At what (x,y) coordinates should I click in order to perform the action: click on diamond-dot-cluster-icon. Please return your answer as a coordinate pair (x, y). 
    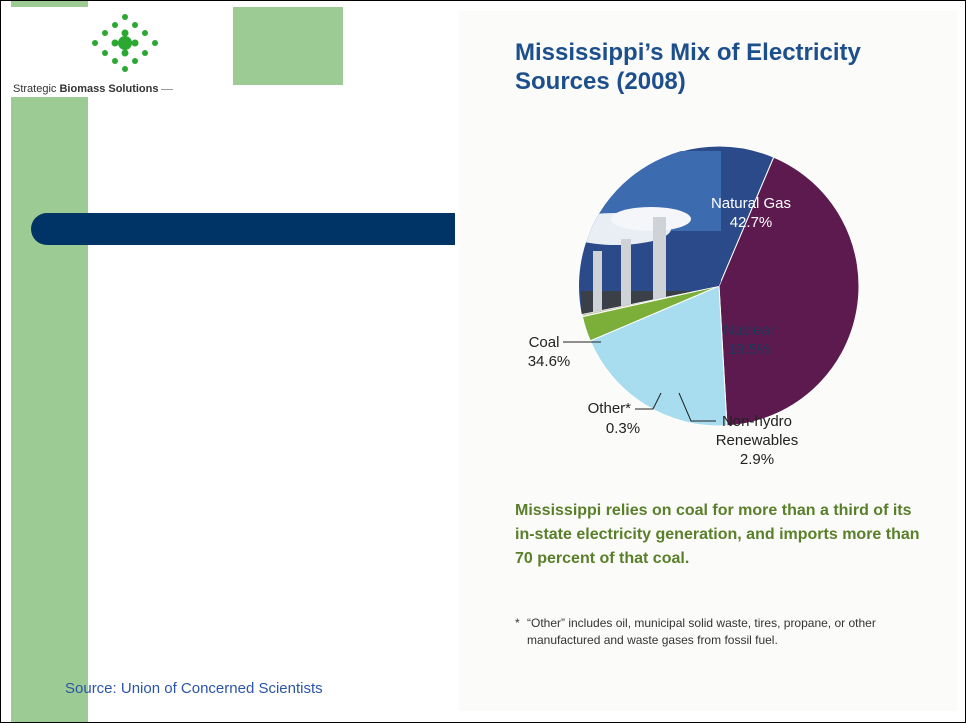
    Looking at the image, I should click on (125, 43).